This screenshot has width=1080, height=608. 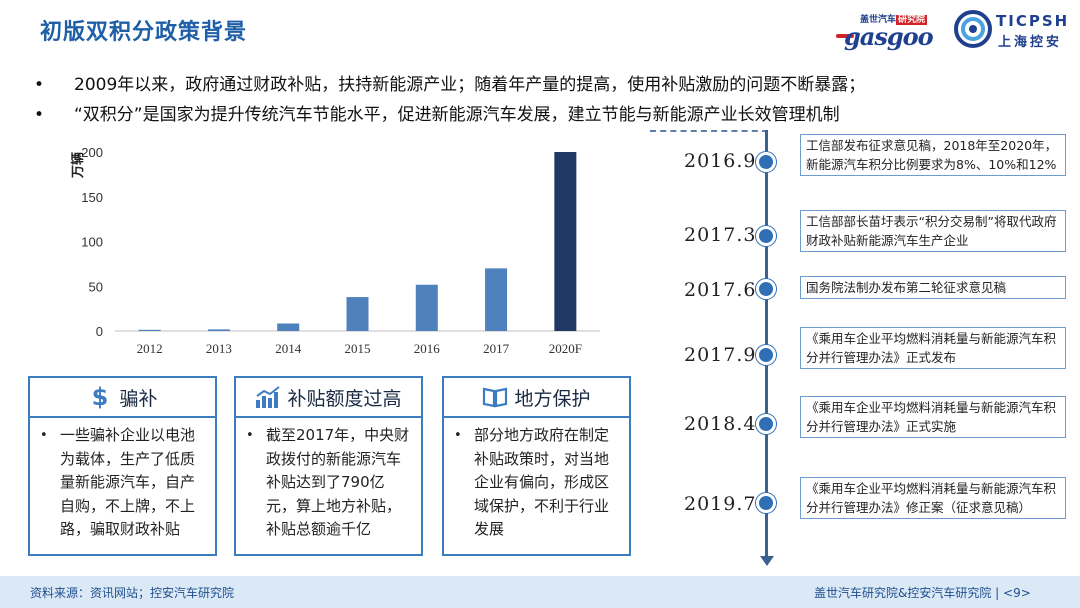 I want to click on x-tick-label: 2016, so click(x=427, y=348).